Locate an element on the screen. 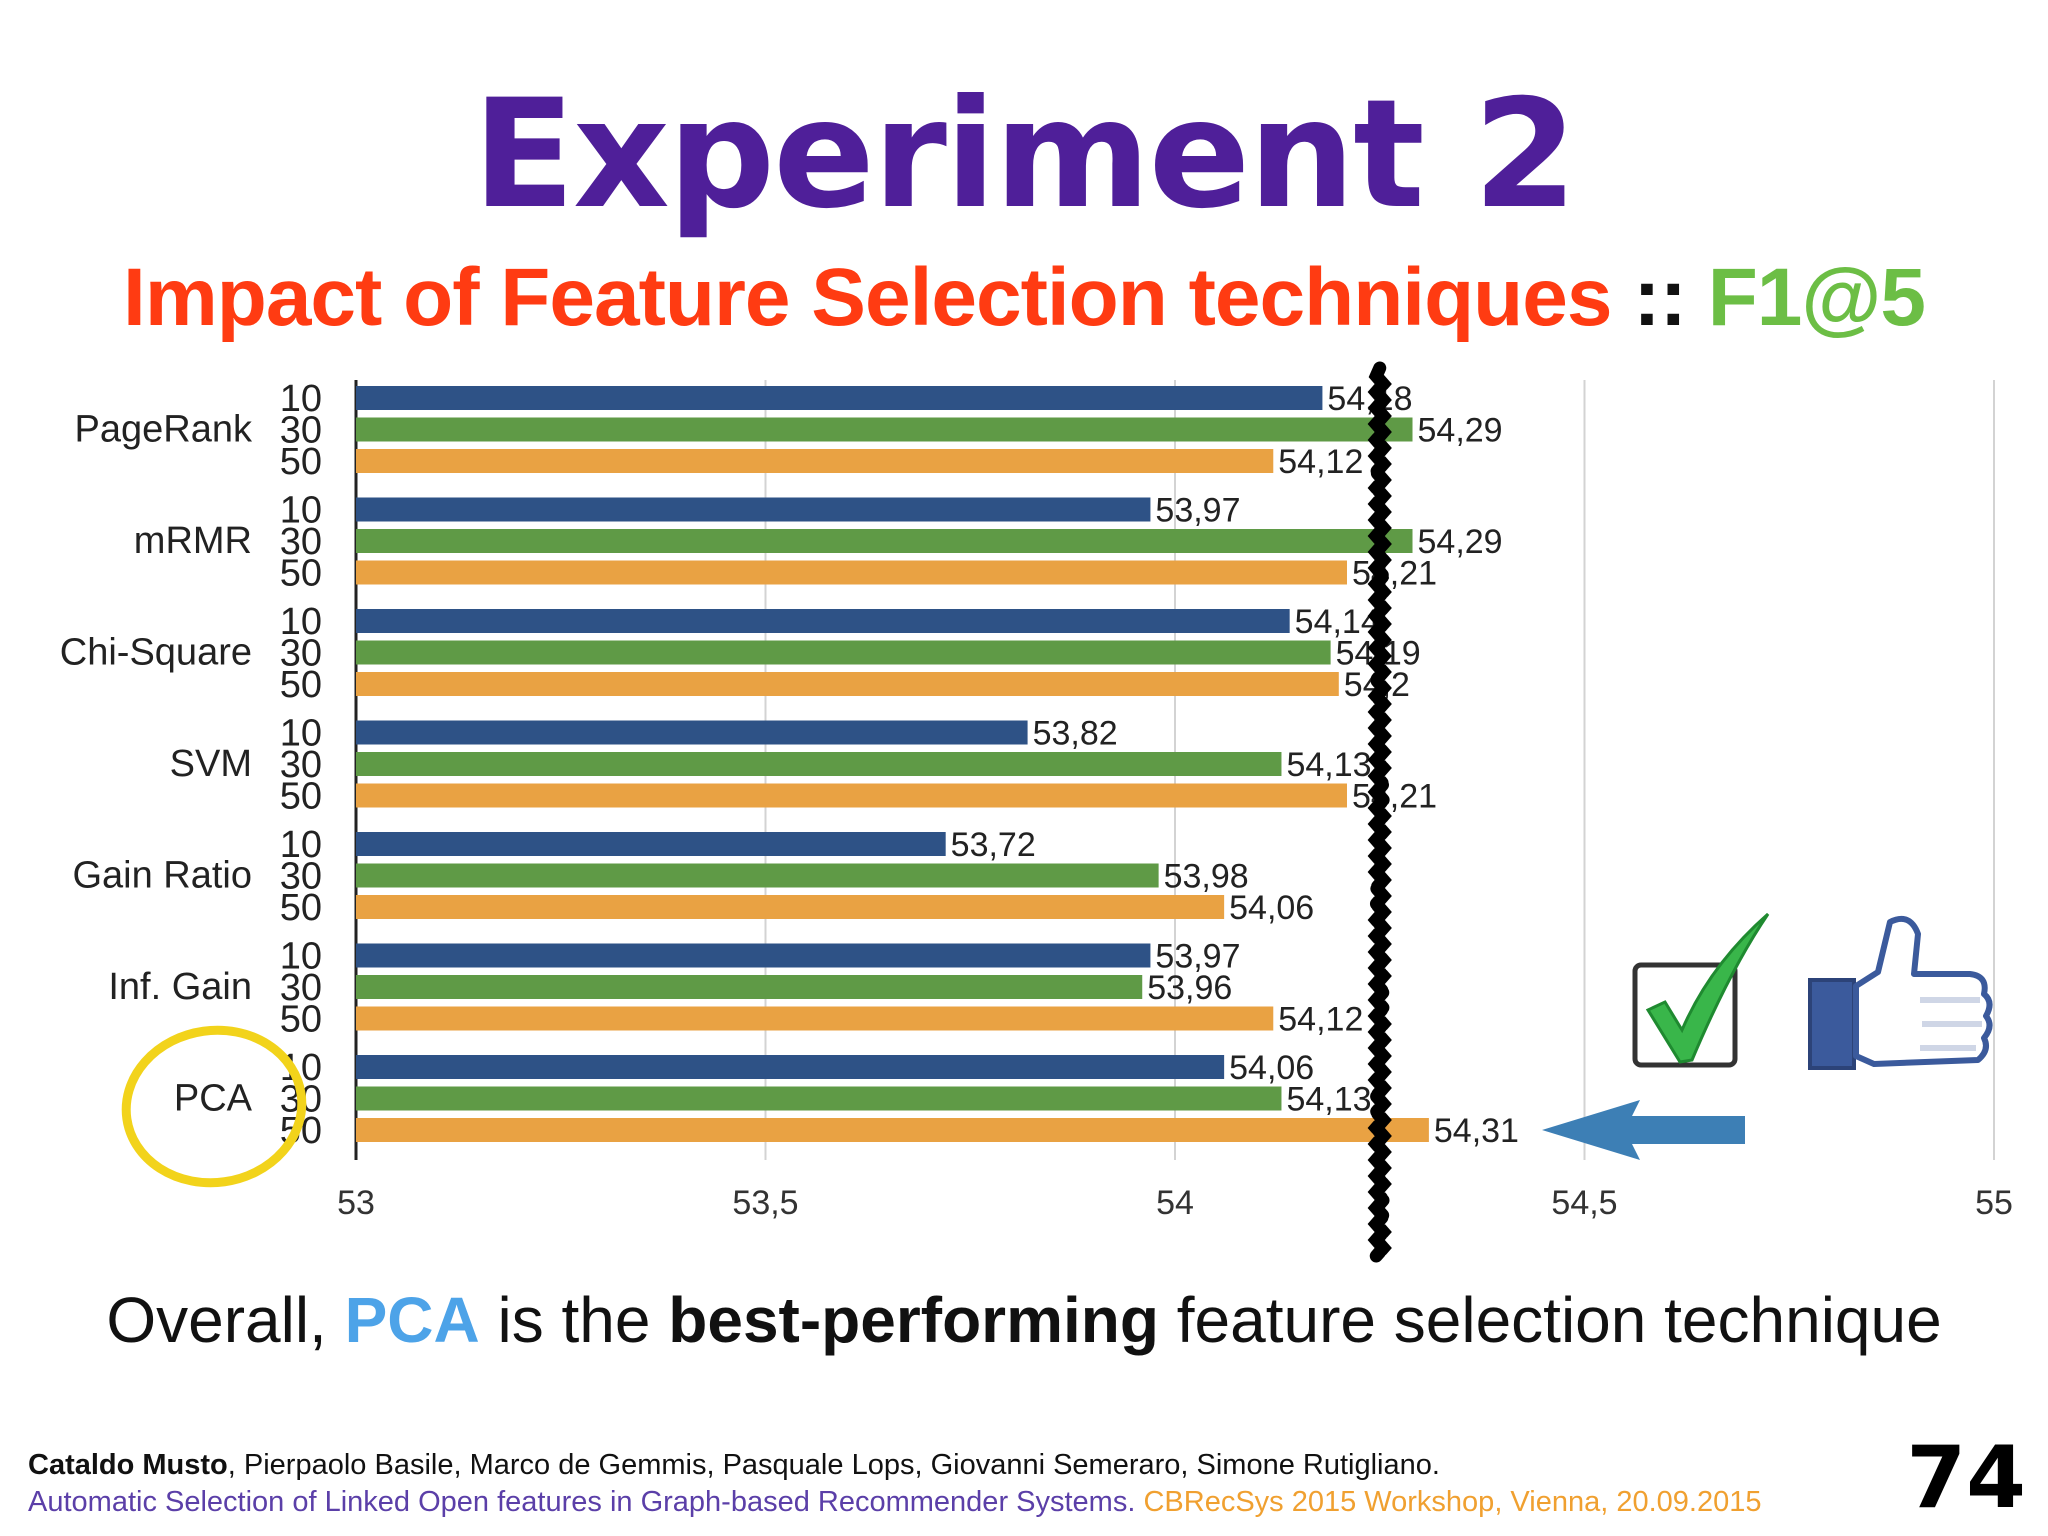  lead-author: Cataldo Musto is located at coordinates (128, 1465).